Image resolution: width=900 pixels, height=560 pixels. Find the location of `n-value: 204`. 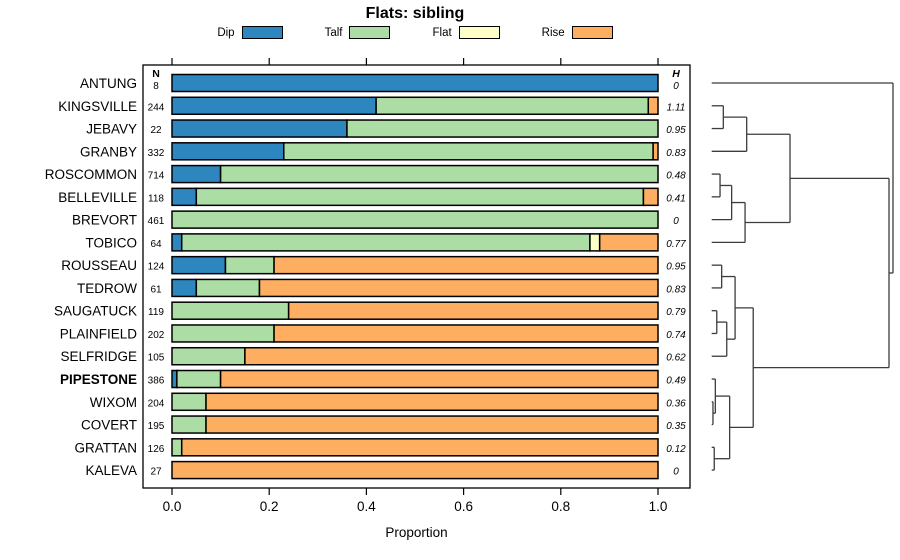

n-value: 204 is located at coordinates (156, 403).